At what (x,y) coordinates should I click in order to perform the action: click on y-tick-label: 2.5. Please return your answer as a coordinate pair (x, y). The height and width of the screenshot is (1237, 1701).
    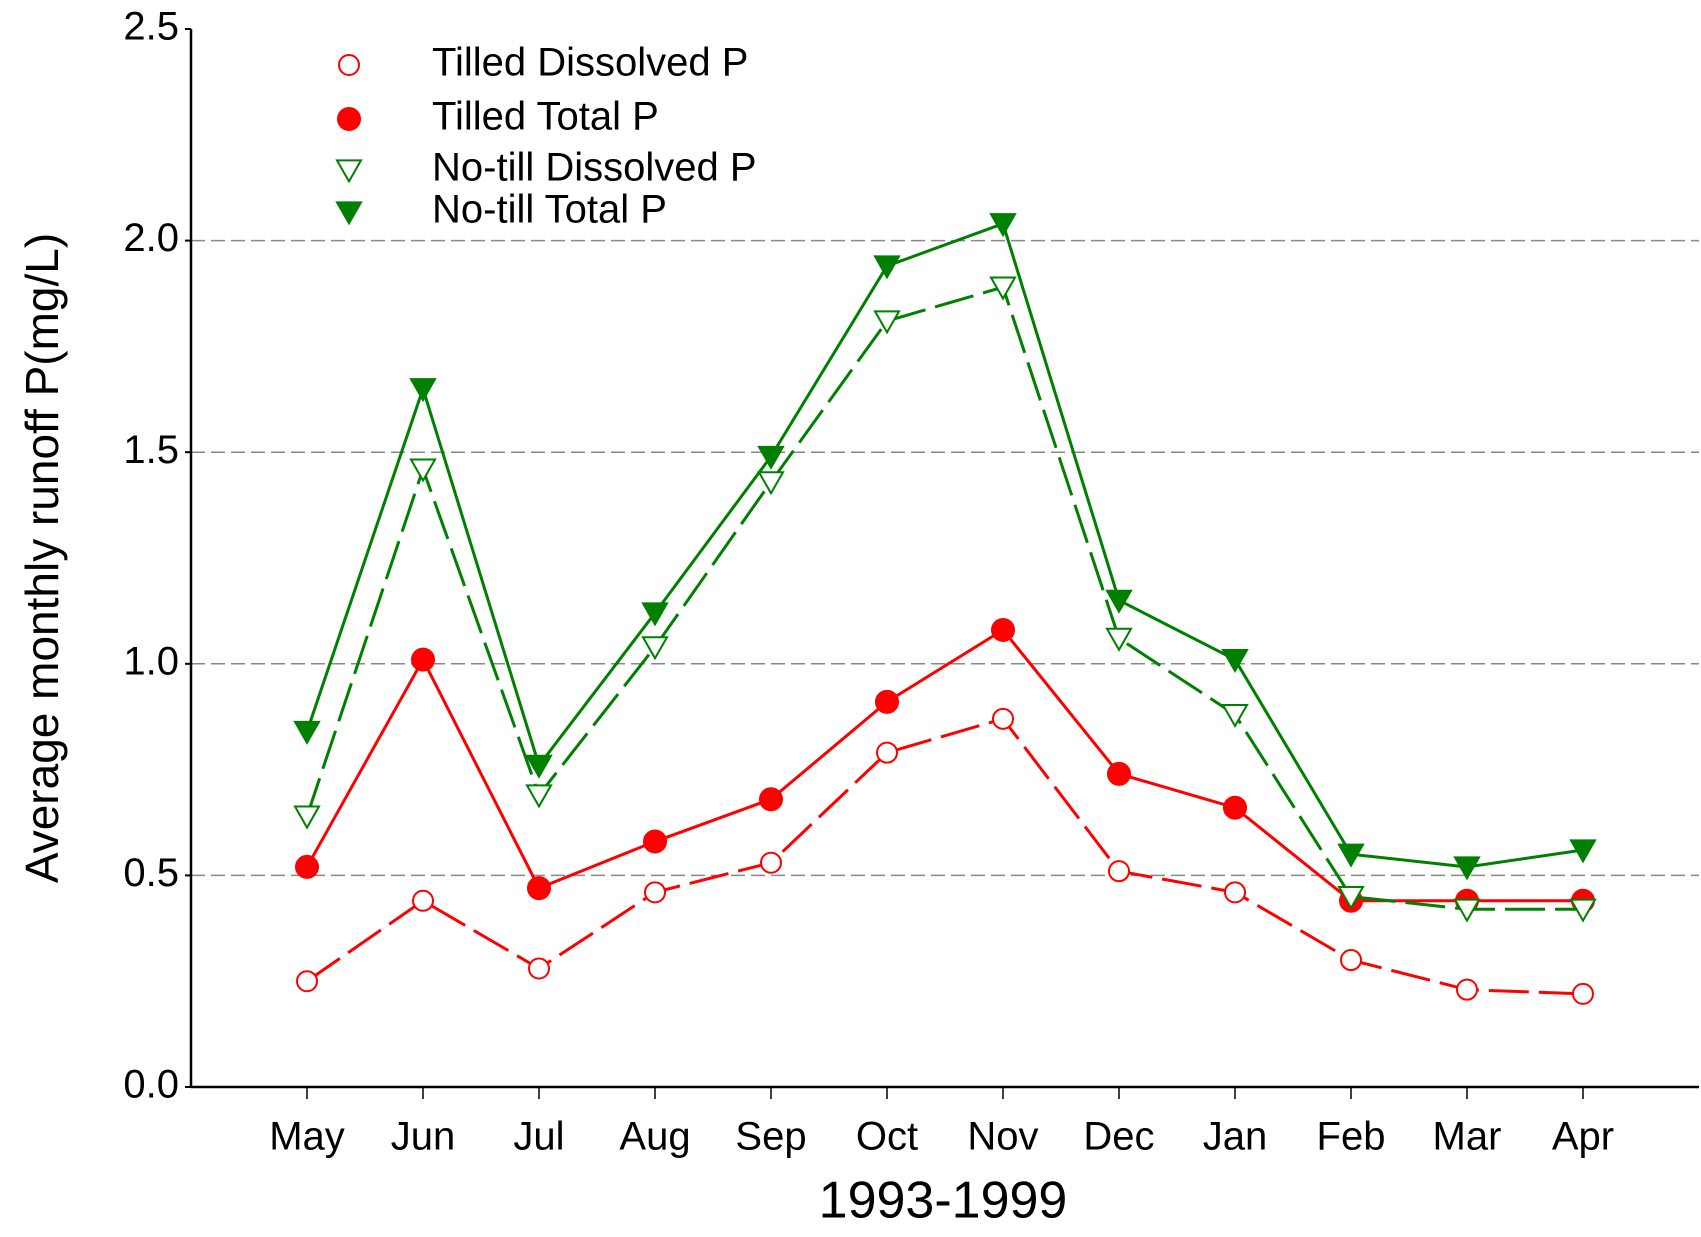
    Looking at the image, I should click on (151, 27).